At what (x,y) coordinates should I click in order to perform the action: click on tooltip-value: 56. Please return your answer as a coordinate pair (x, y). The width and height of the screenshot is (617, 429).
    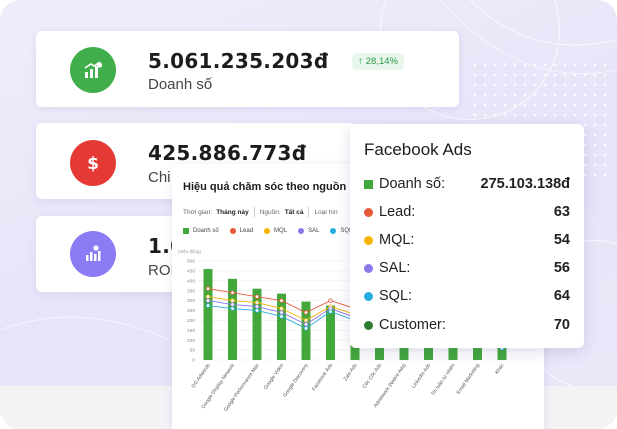
    Looking at the image, I should click on (561, 268).